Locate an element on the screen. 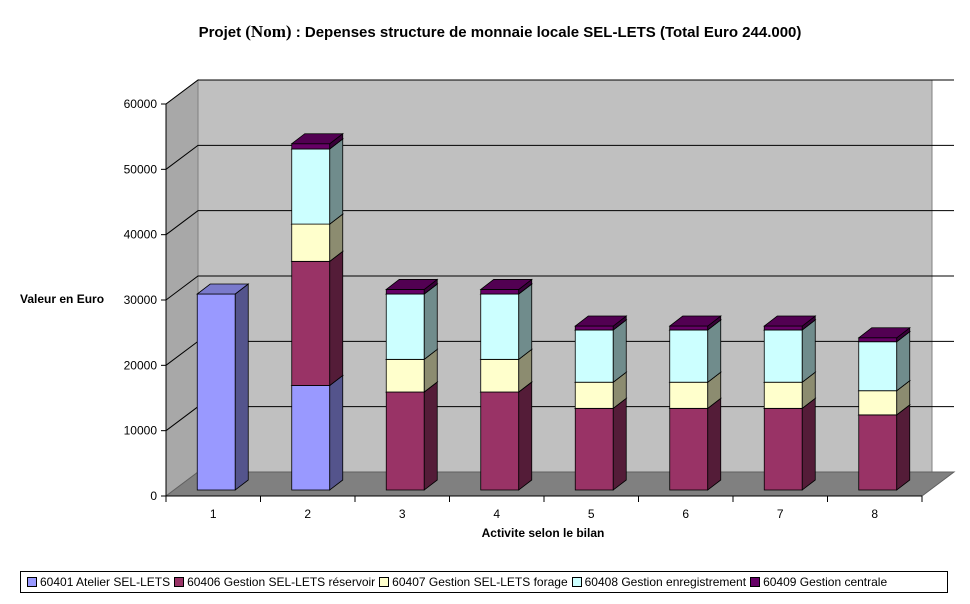  legend-item: 60408 Gestion enregistrement is located at coordinates (659, 582).